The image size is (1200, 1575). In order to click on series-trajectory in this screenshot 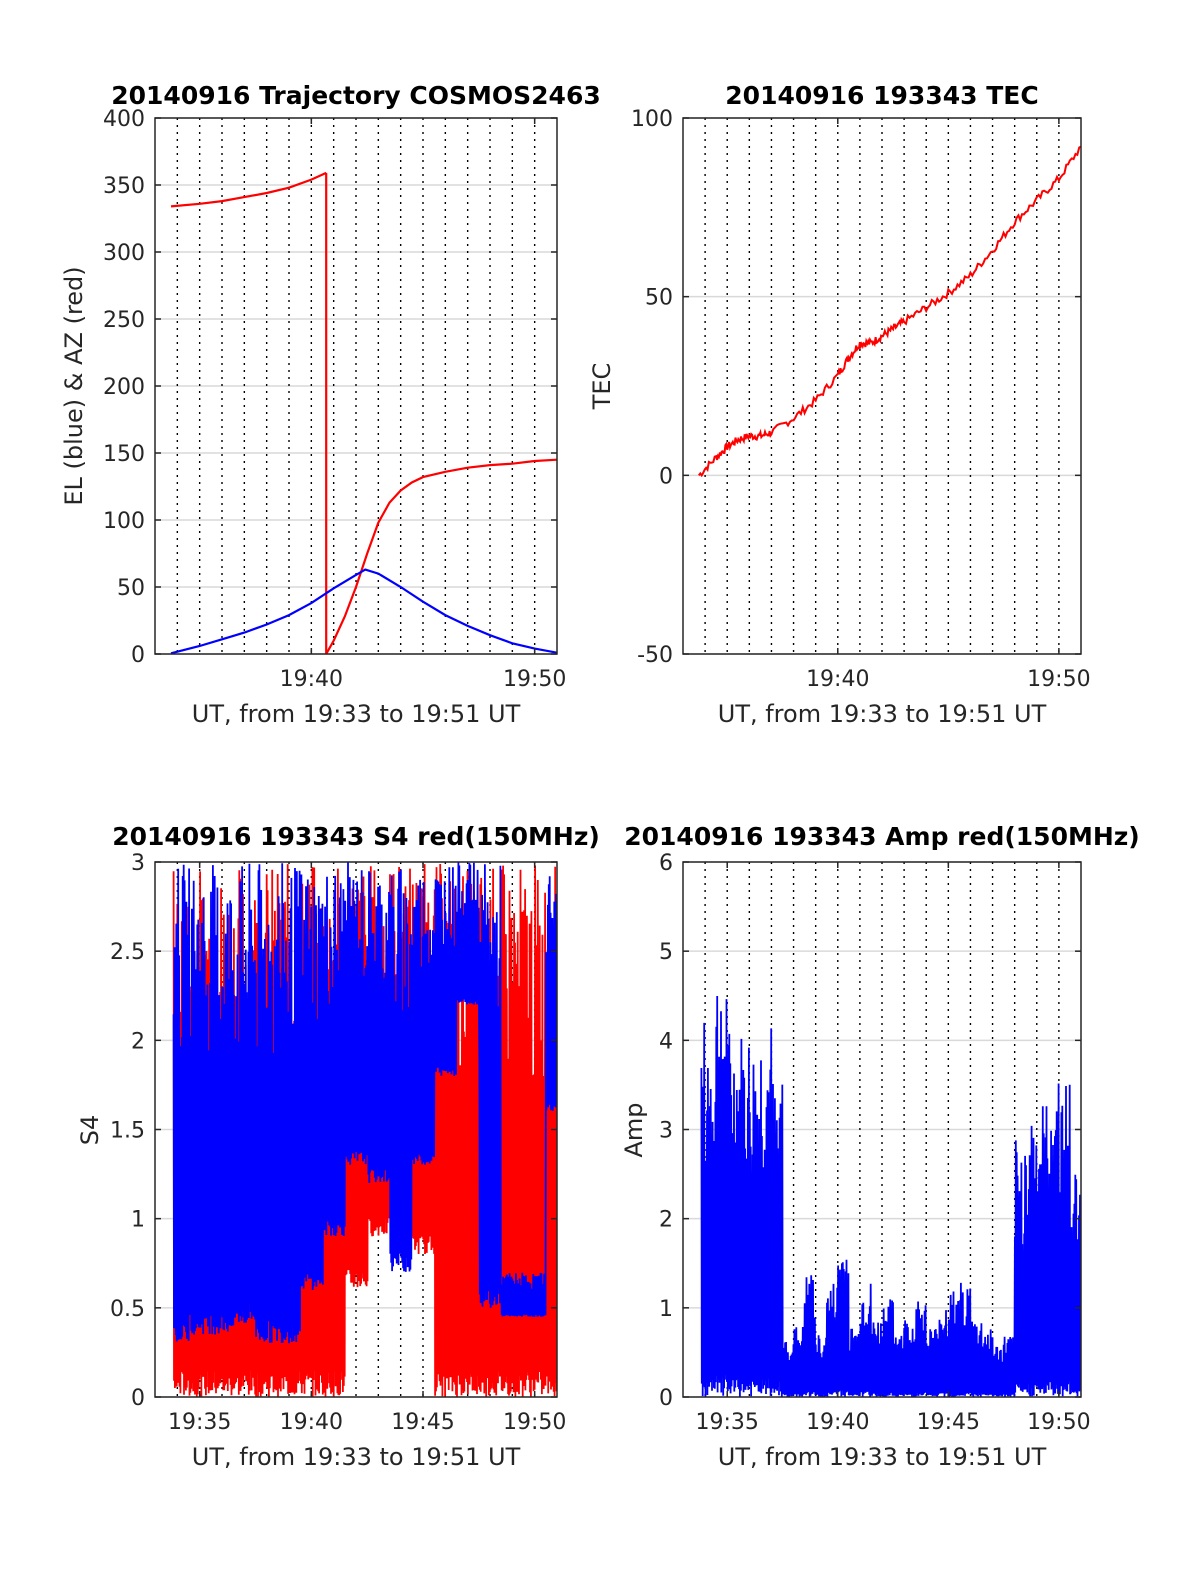, I will do `click(363, 412)`.